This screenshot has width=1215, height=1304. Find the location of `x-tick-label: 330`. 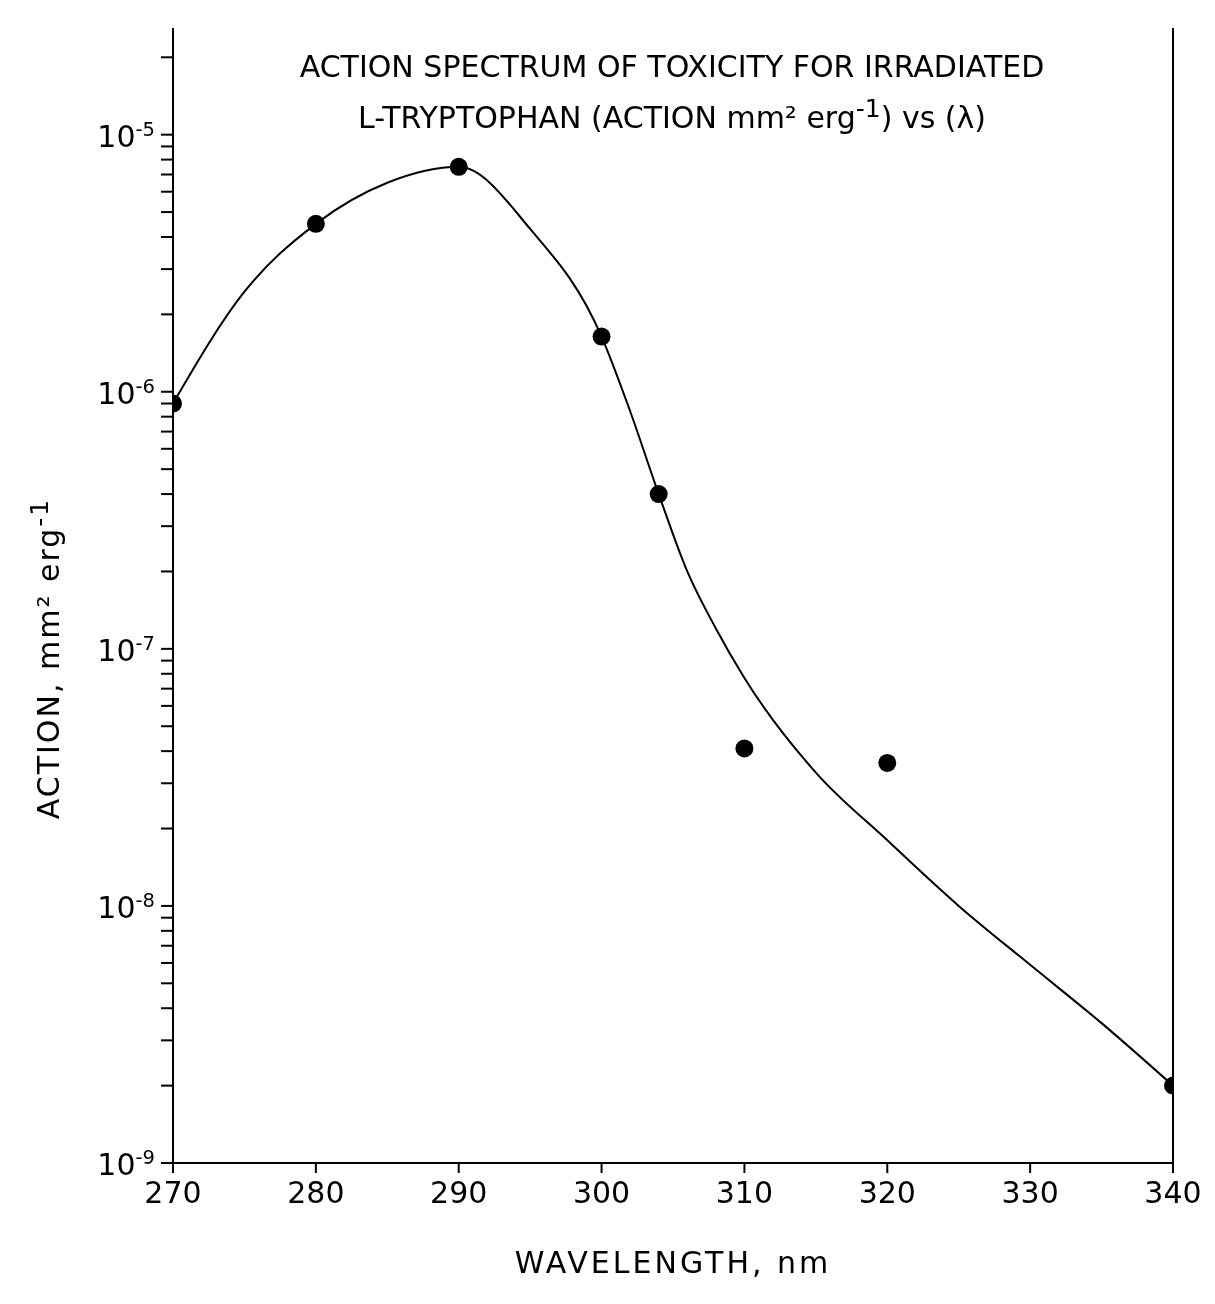

x-tick-label: 330 is located at coordinates (1030, 1192).